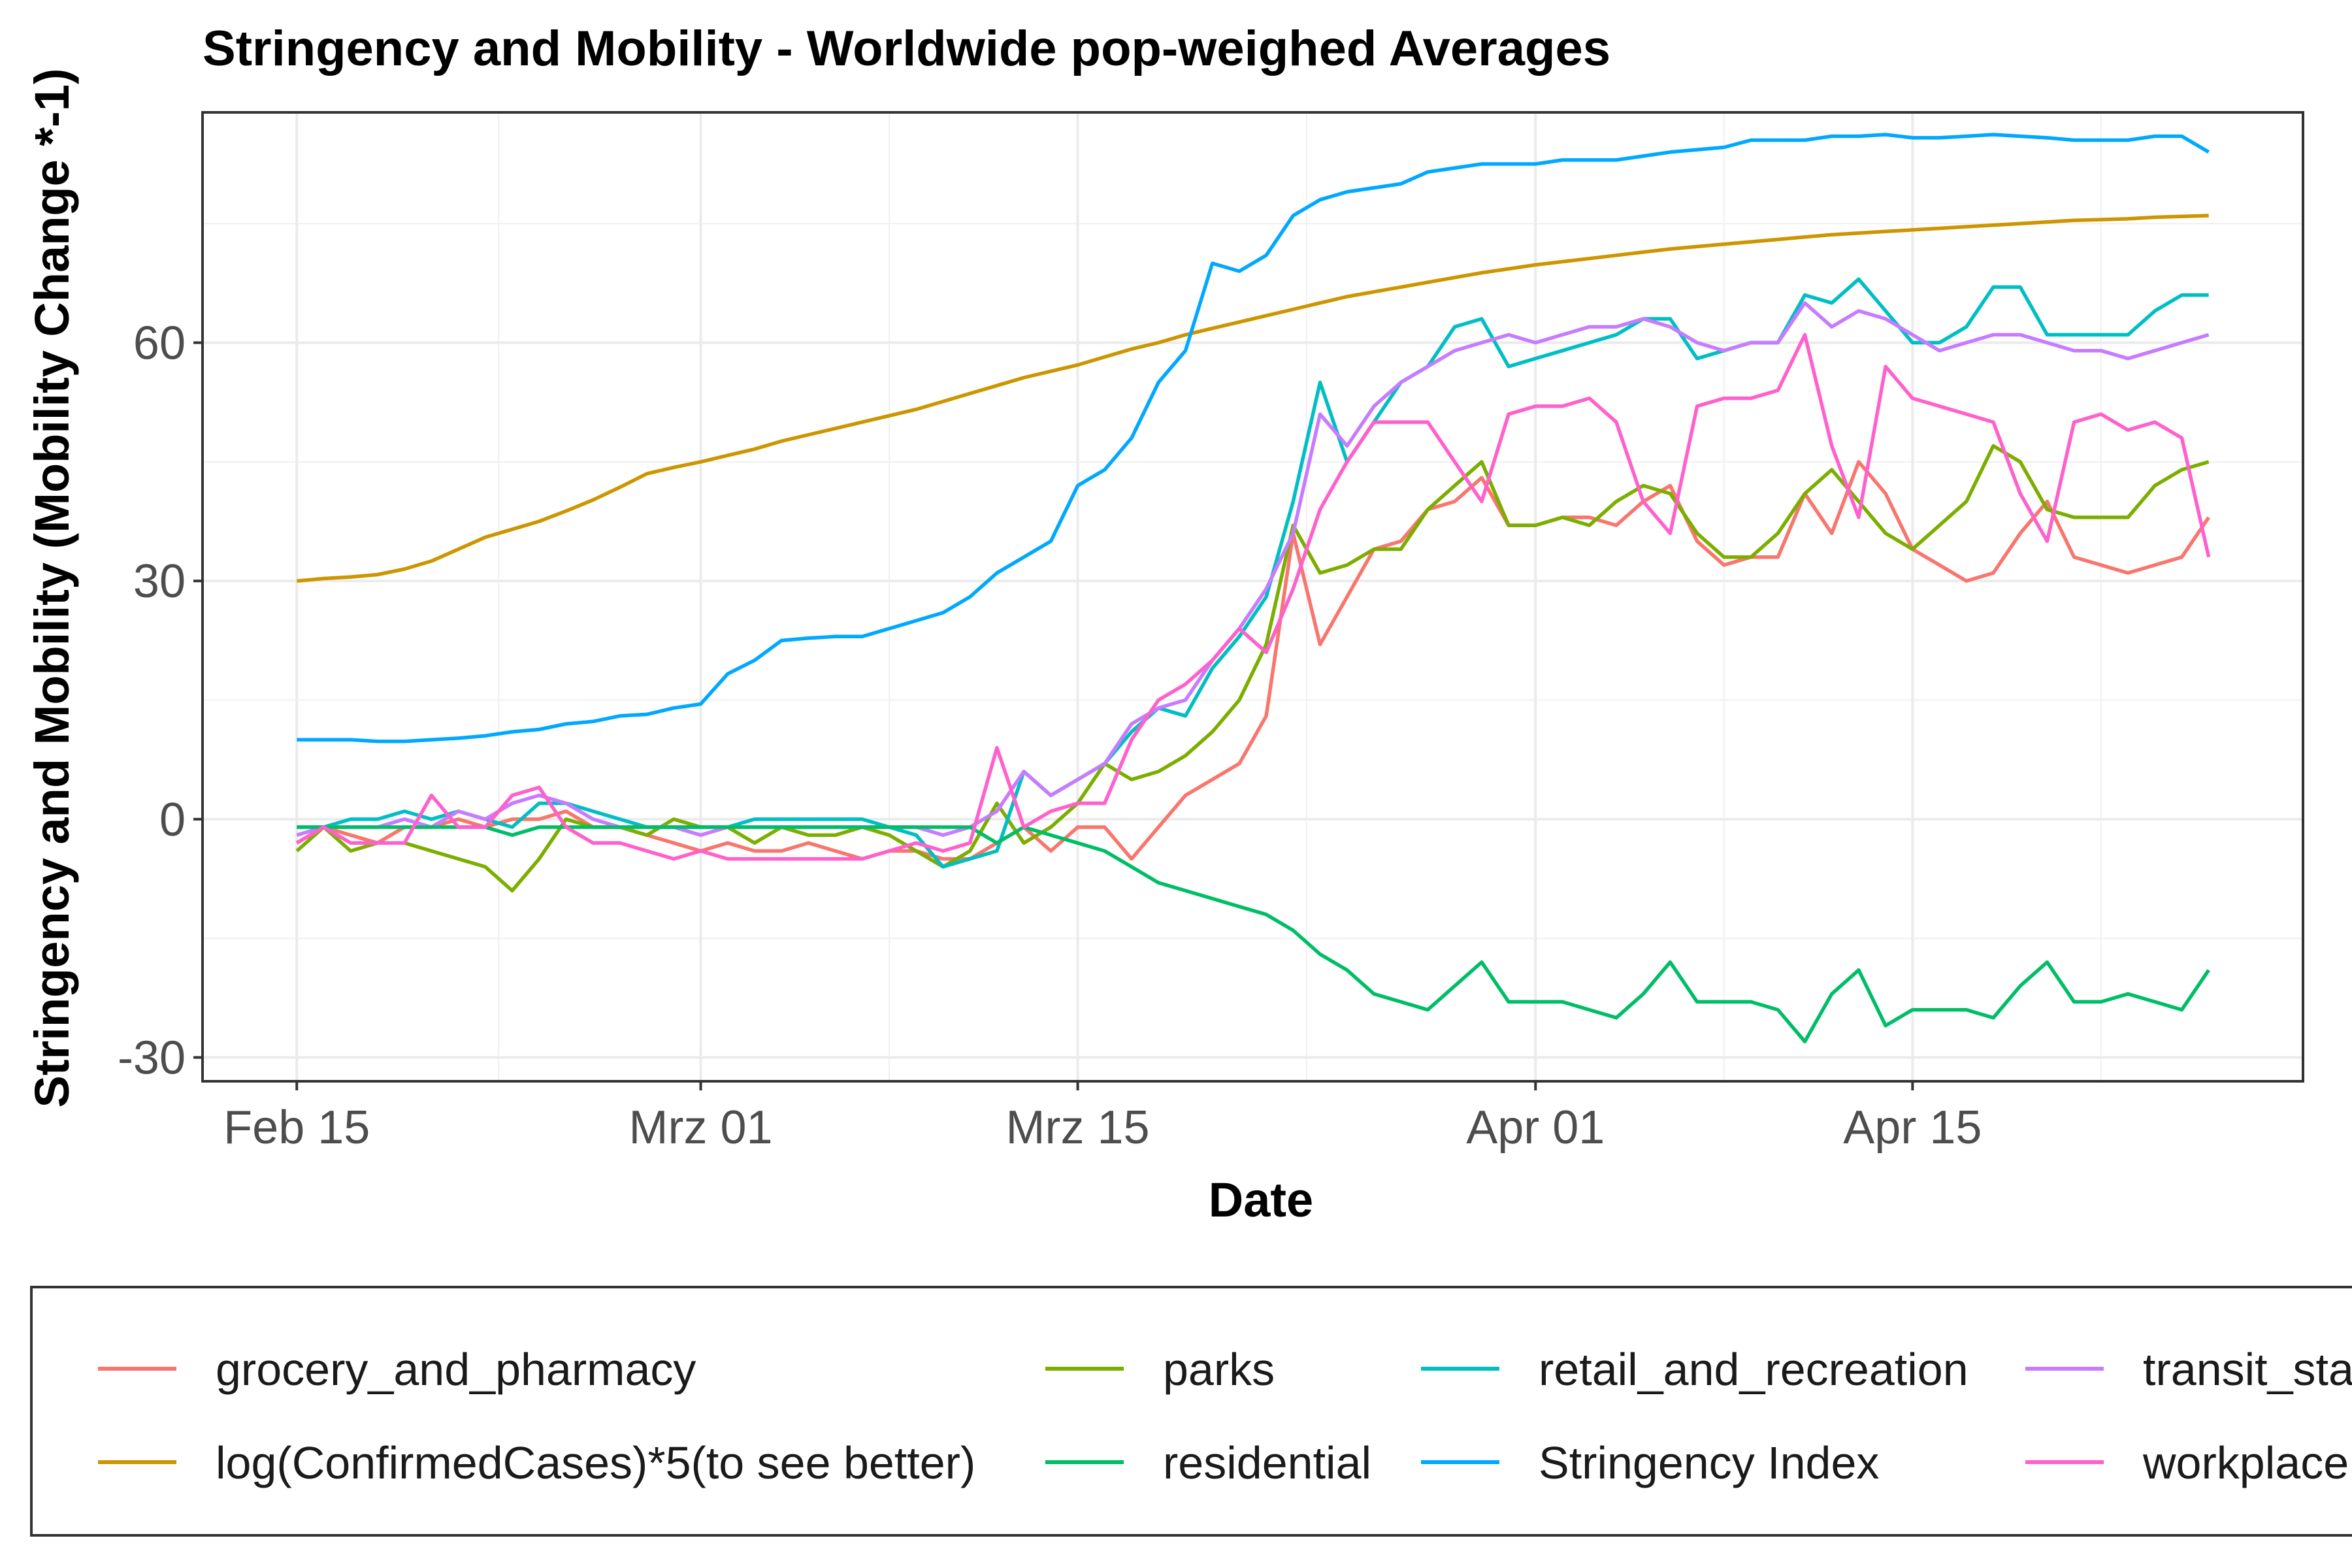 This screenshot has width=2352, height=1568. I want to click on legend-item: transit_sta, so click(2188, 1369).